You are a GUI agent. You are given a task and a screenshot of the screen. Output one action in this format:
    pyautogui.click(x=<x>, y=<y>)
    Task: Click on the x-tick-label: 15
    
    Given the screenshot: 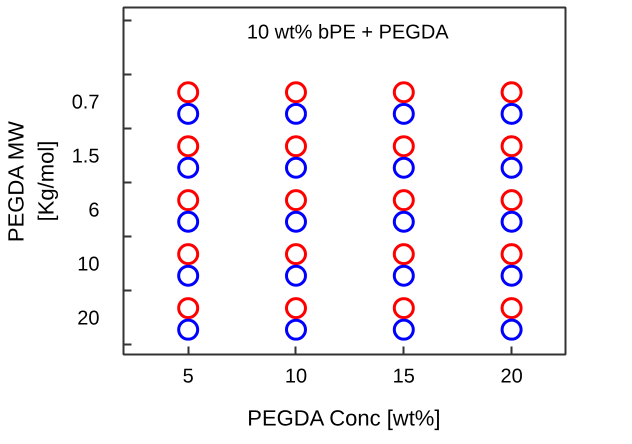 What is the action you would take?
    pyautogui.click(x=403, y=377)
    